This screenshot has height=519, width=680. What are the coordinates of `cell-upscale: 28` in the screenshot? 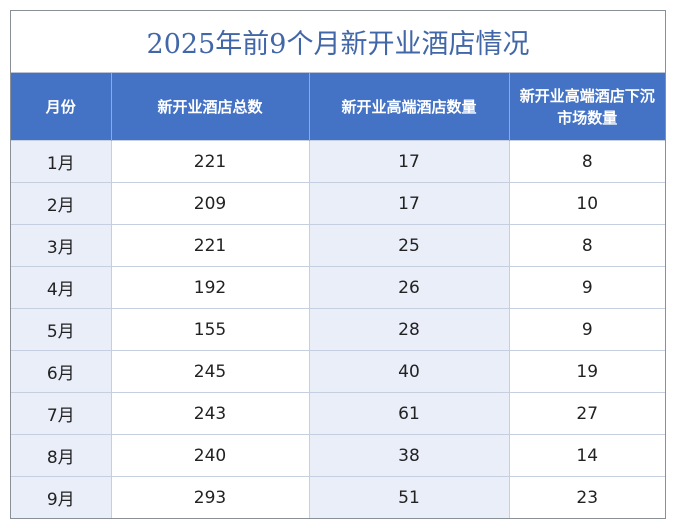 It's located at (409, 329).